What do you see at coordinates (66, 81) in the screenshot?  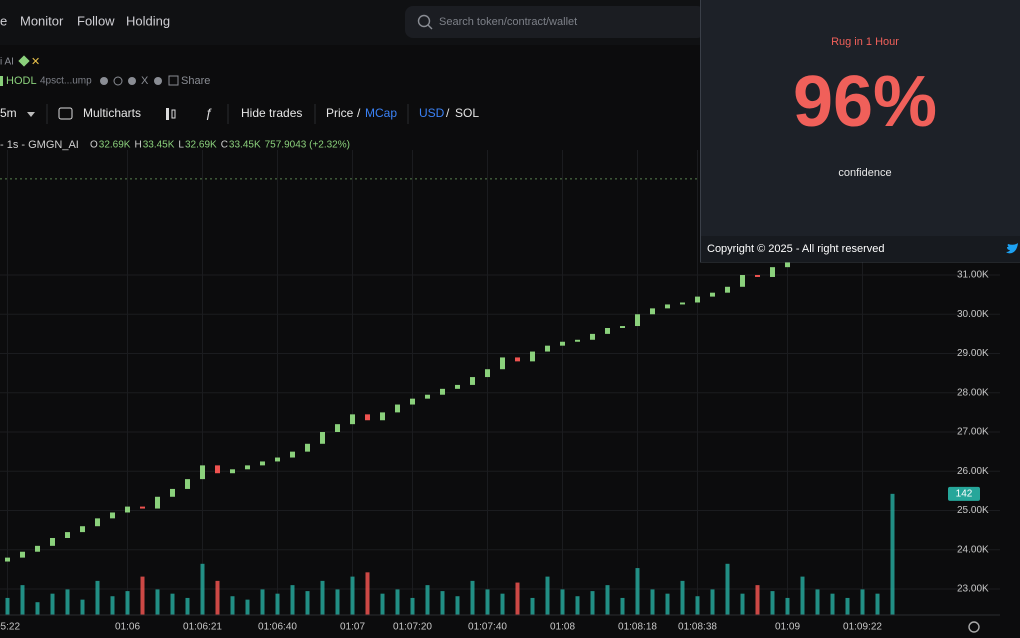 I see `token-address: 4psct...ump` at bounding box center [66, 81].